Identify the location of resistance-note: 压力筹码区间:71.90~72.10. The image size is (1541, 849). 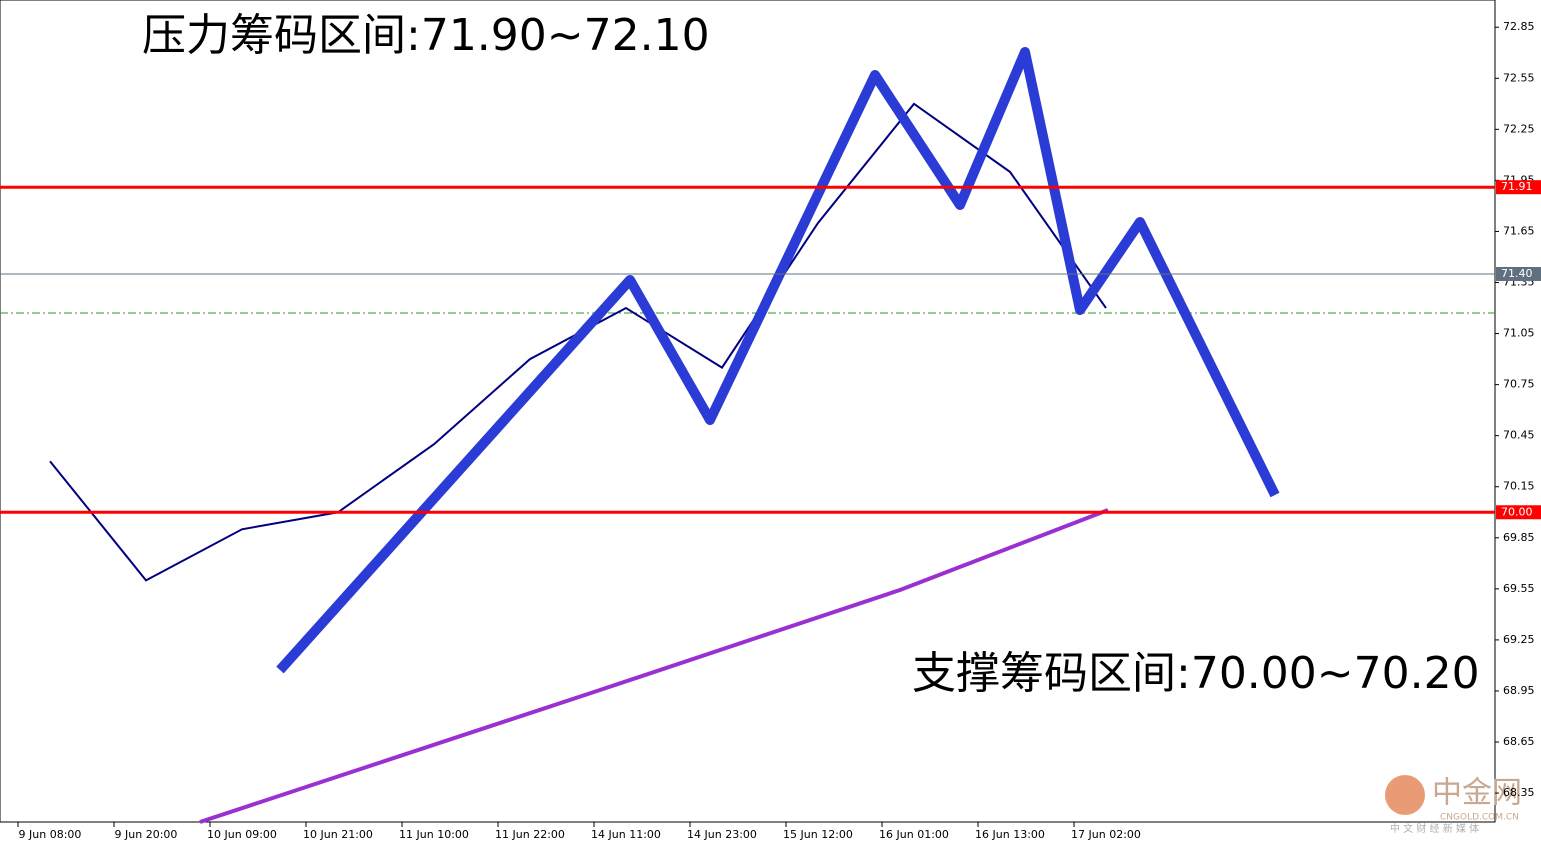
(426, 35).